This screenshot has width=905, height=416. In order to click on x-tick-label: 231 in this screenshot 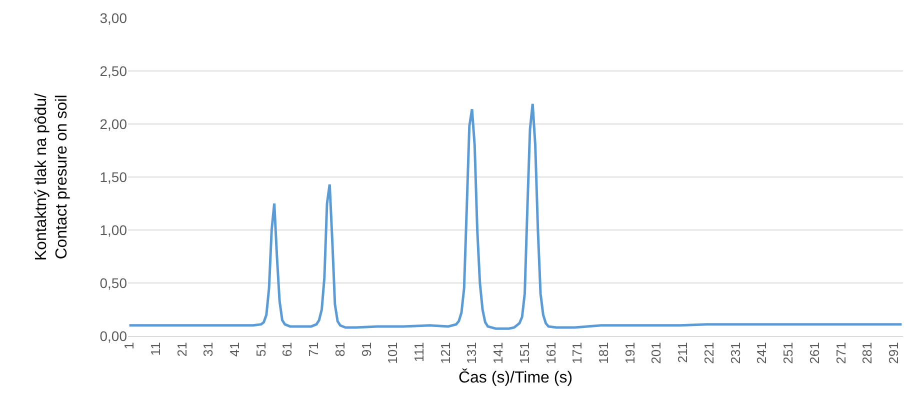, I will do `click(735, 353)`.